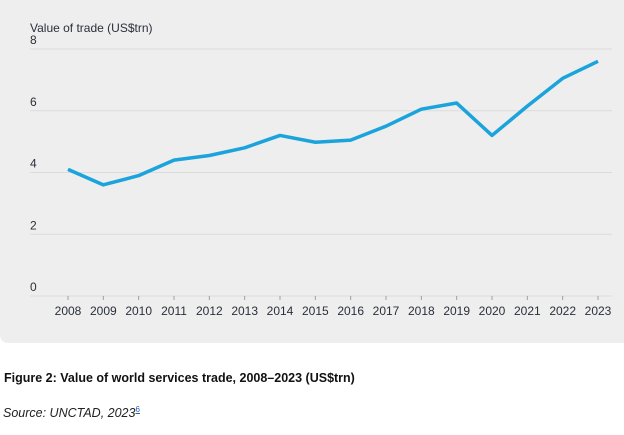 The image size is (624, 435). I want to click on x-tick-label: 2016, so click(350, 311).